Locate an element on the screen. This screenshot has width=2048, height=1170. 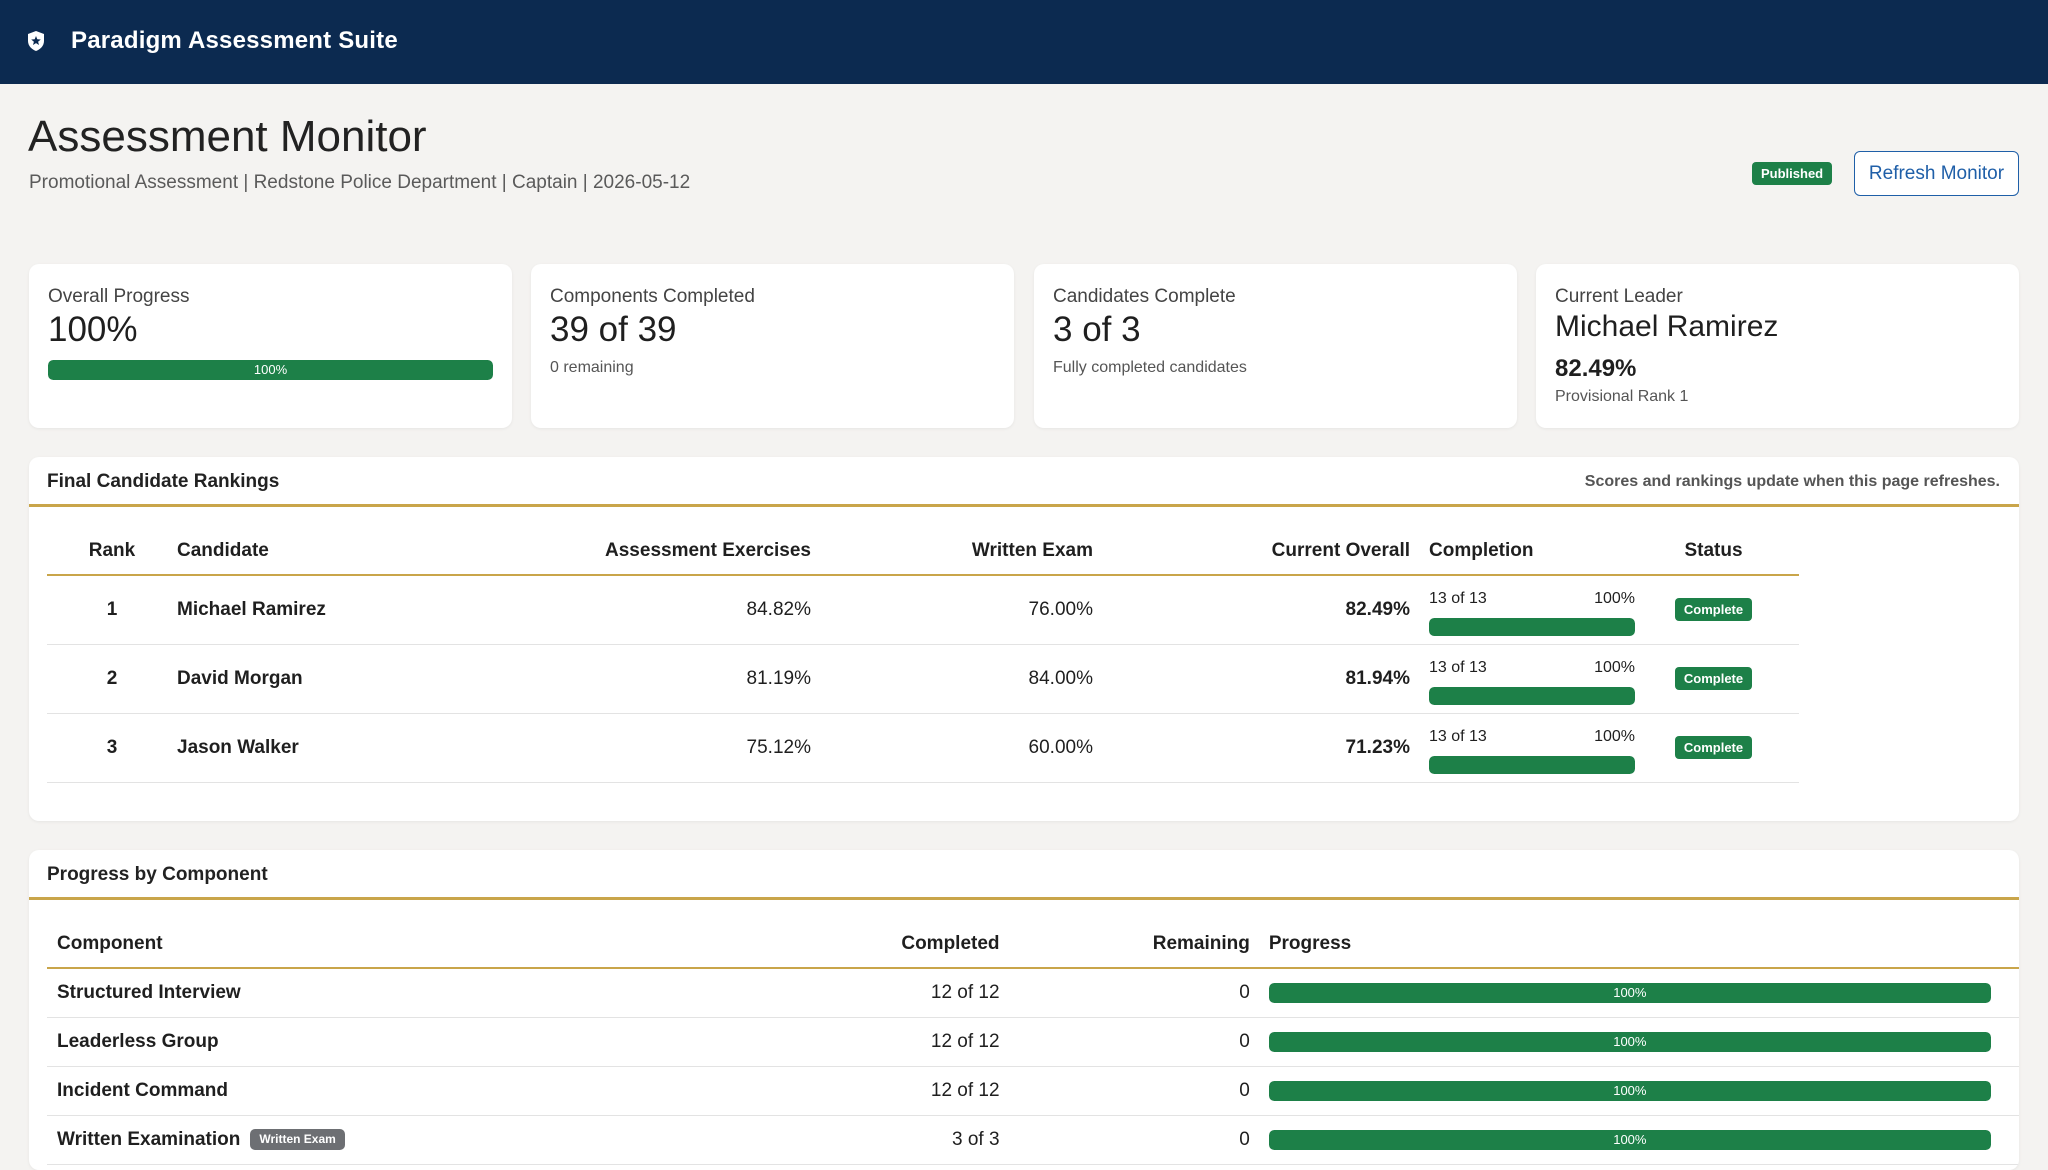
written-score: 60.00% is located at coordinates (952, 748).